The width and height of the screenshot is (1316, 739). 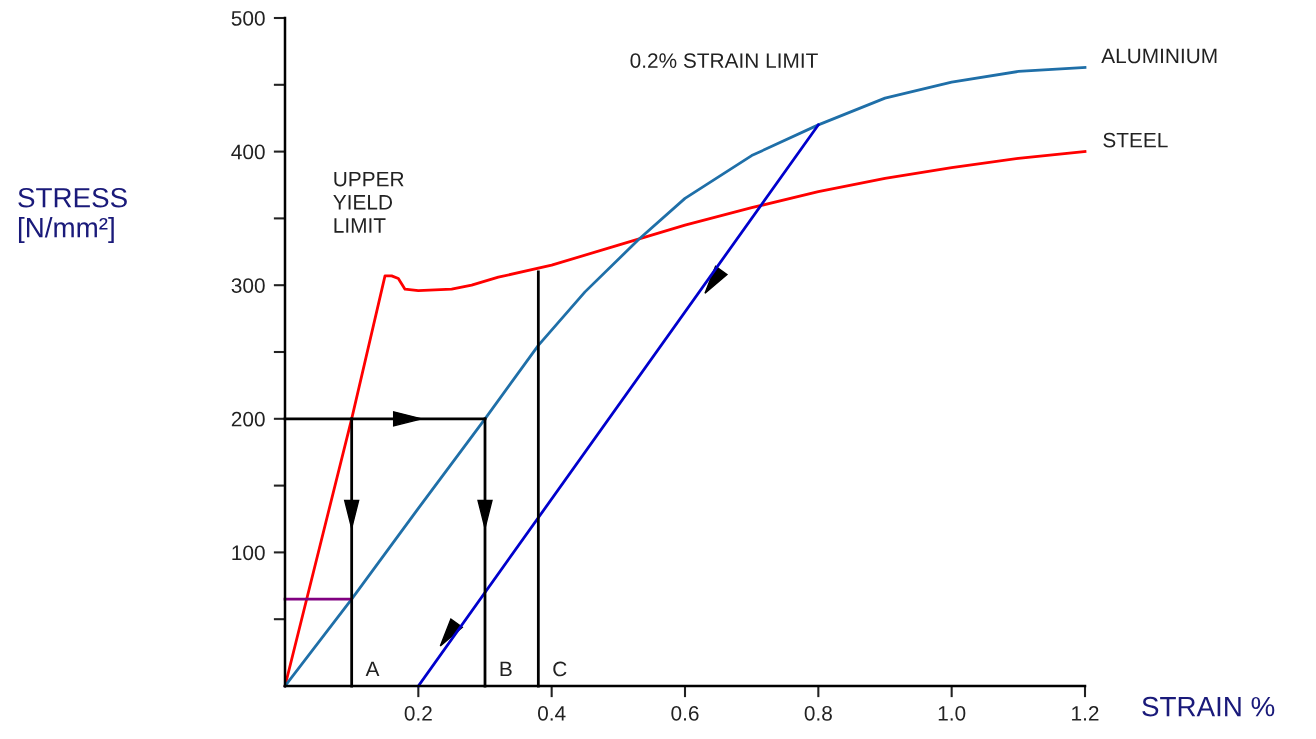 What do you see at coordinates (248, 553) in the screenshot?
I see `y-tick-label: 100` at bounding box center [248, 553].